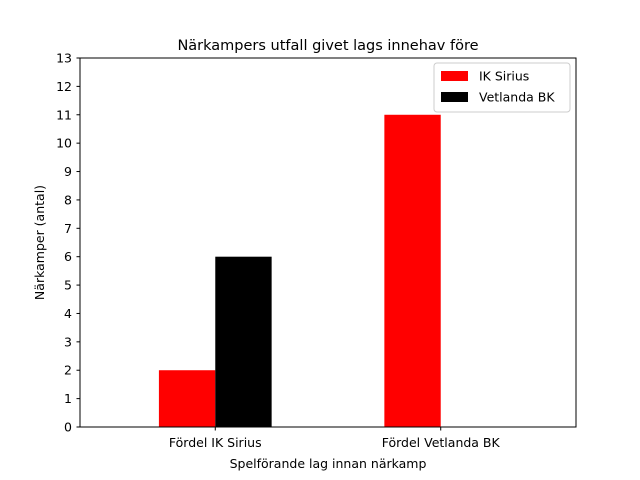 The image size is (640, 480). Describe the element at coordinates (335, 438) in the screenshot. I see `x-axis: Fördel IK Sirius Fördel Vetlanda BK` at that location.